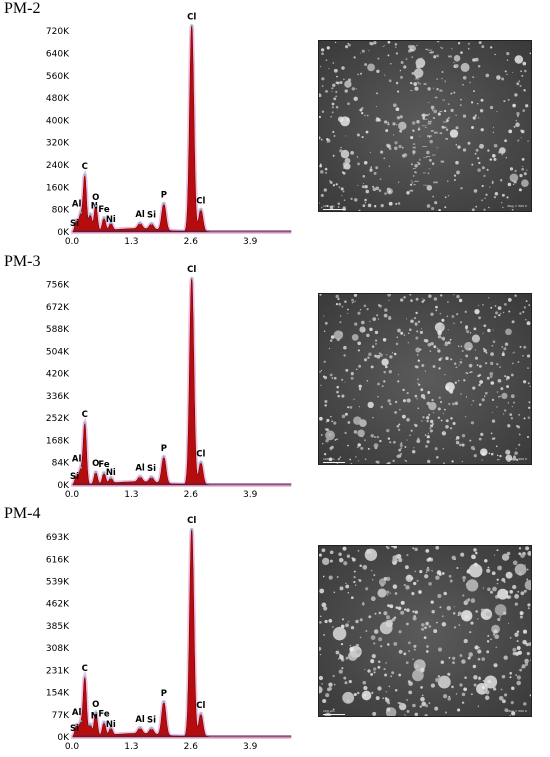 This screenshot has width=550, height=757. I want to click on spectrum-area, so click(182, 633).